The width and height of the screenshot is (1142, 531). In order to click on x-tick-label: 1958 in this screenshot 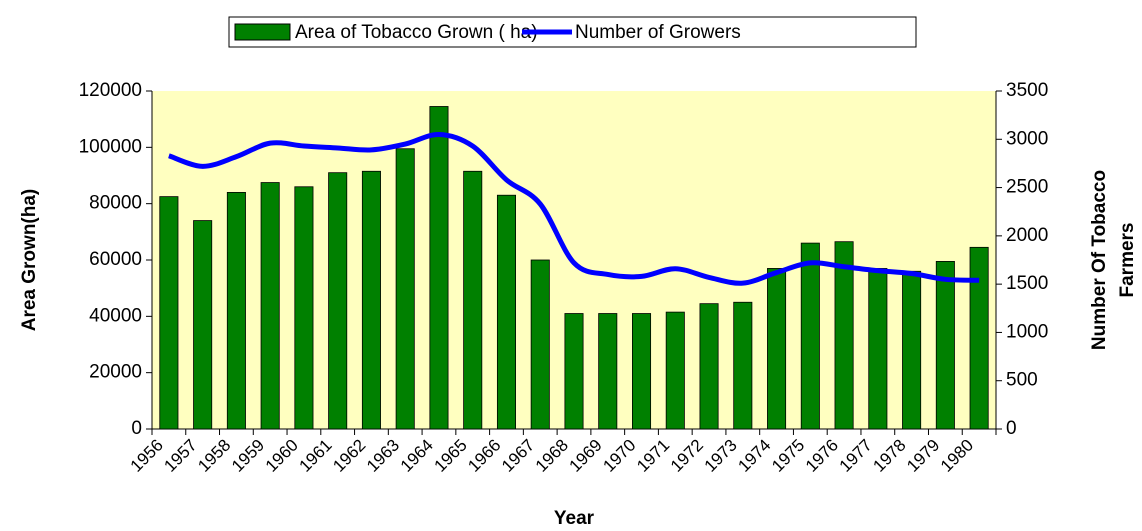, I will do `click(214, 456)`.